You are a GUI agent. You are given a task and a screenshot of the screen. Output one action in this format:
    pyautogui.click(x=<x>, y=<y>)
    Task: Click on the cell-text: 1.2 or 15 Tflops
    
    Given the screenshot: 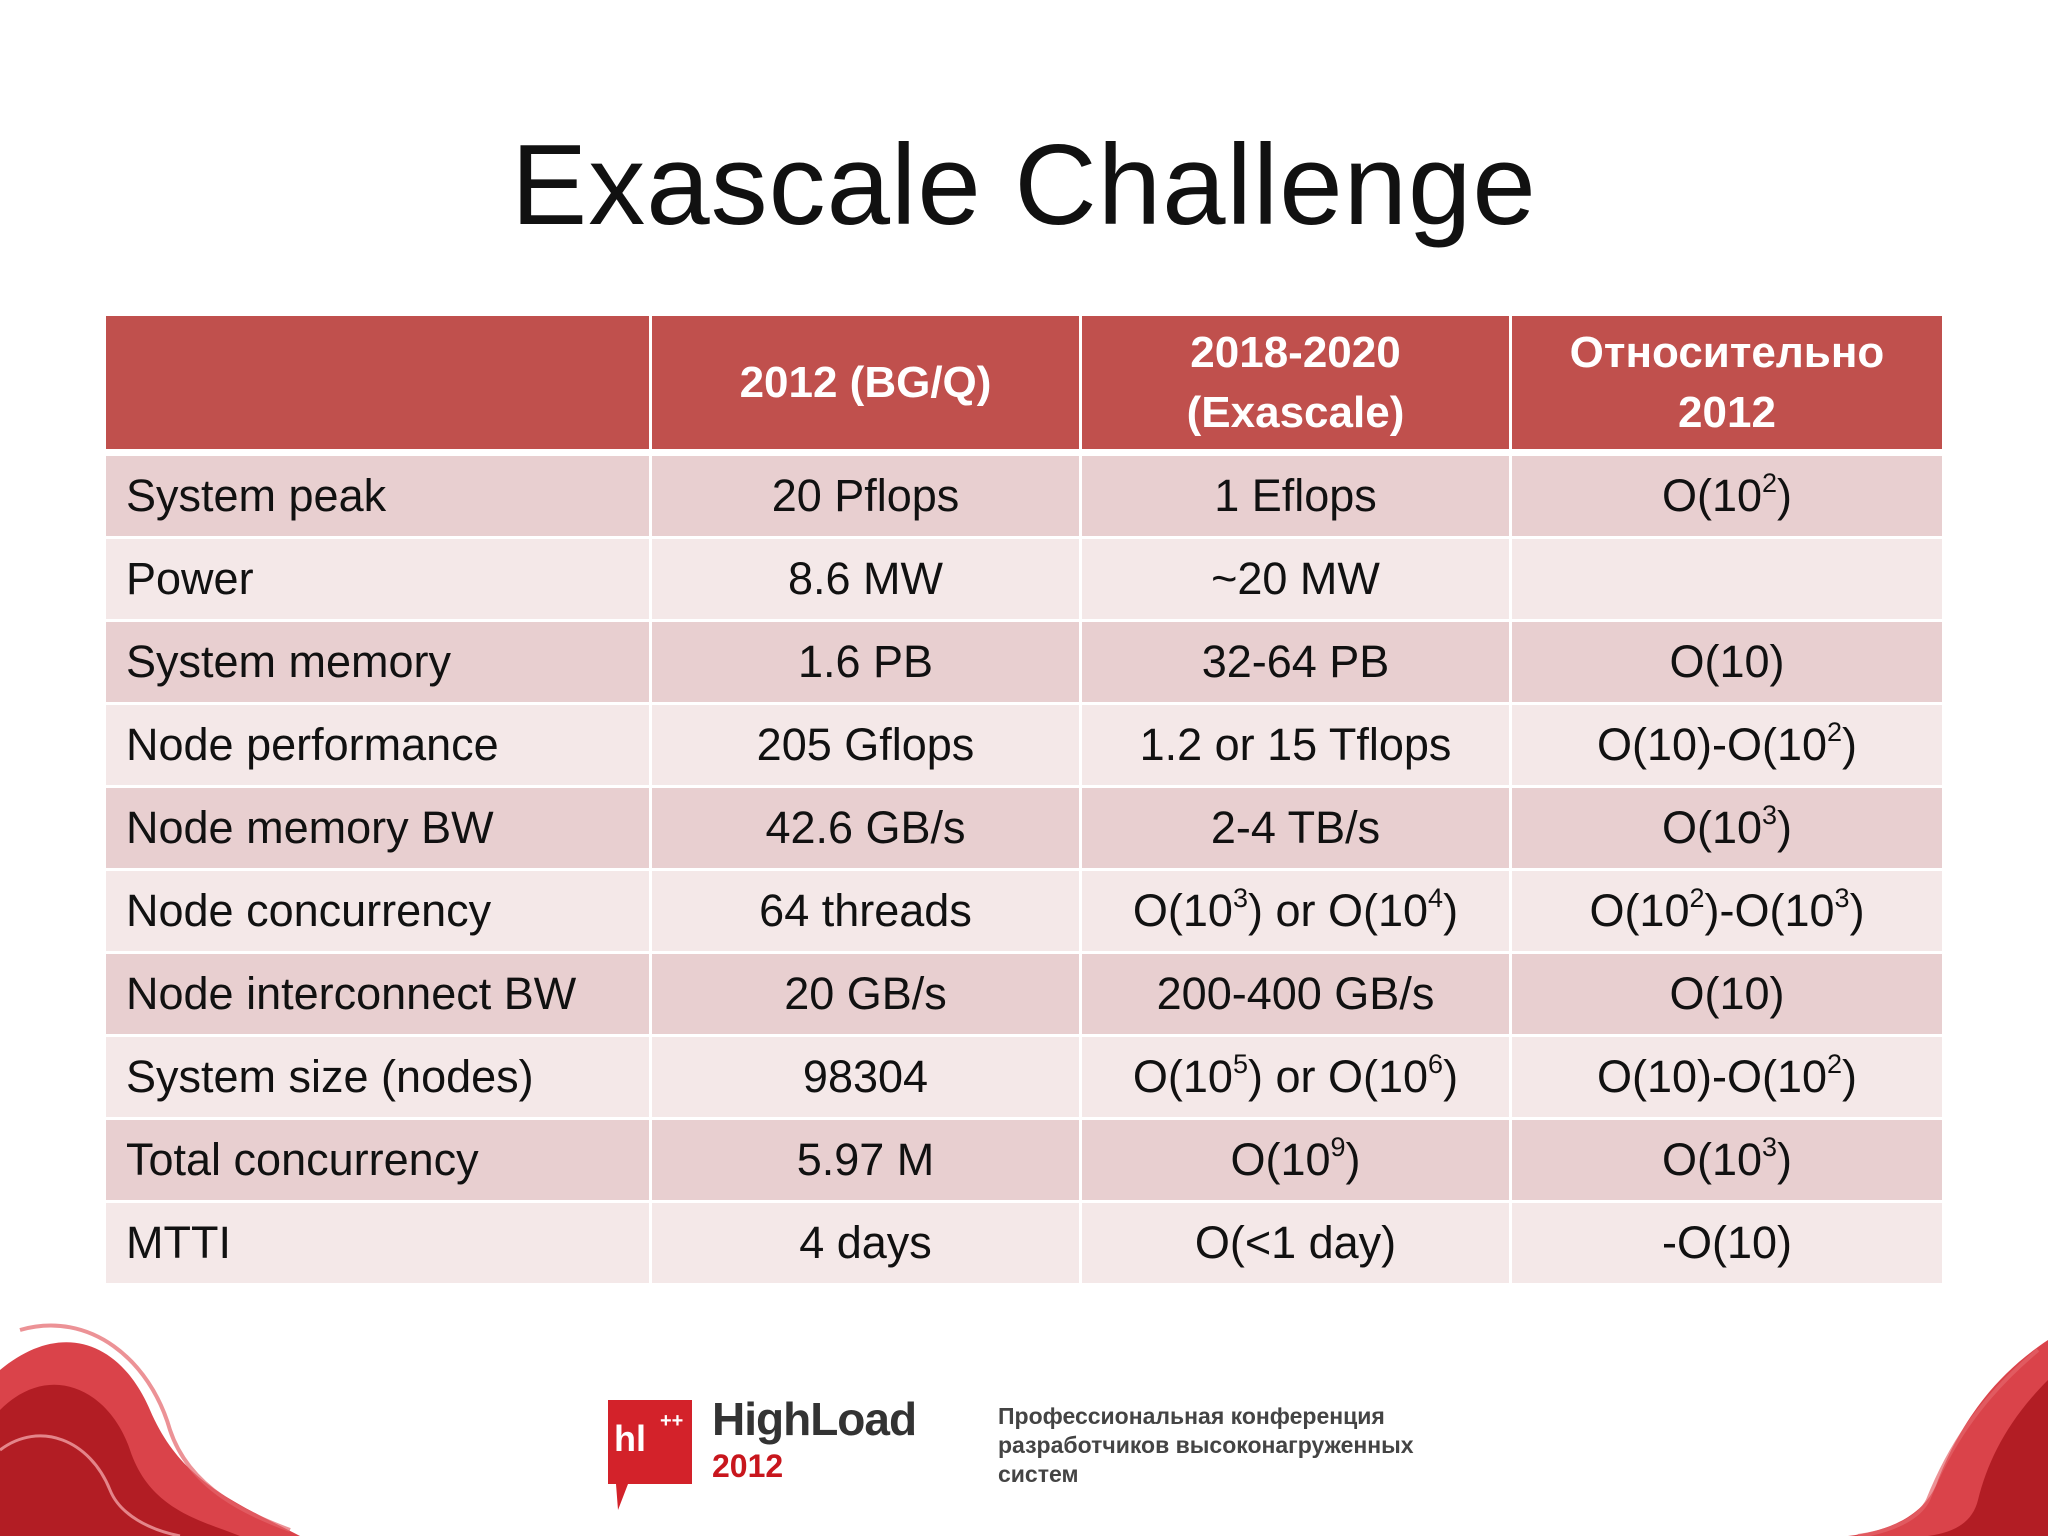 What is the action you would take?
    pyautogui.click(x=1295, y=744)
    